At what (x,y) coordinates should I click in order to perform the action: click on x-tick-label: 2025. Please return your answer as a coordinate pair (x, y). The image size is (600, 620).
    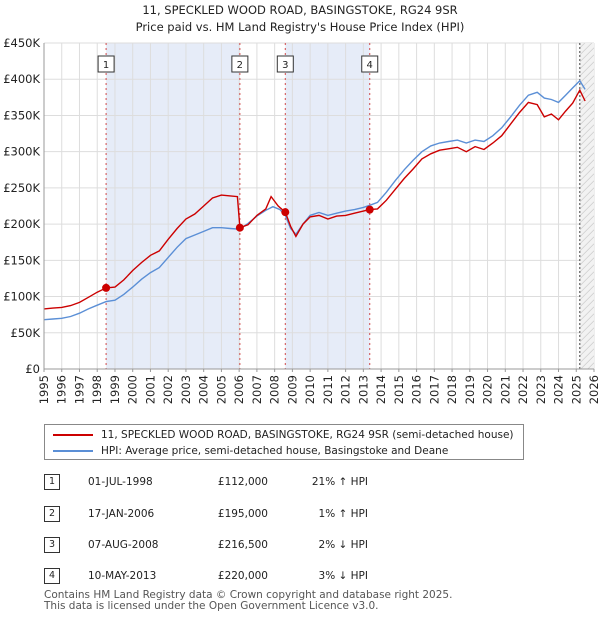
    Looking at the image, I should click on (576, 389).